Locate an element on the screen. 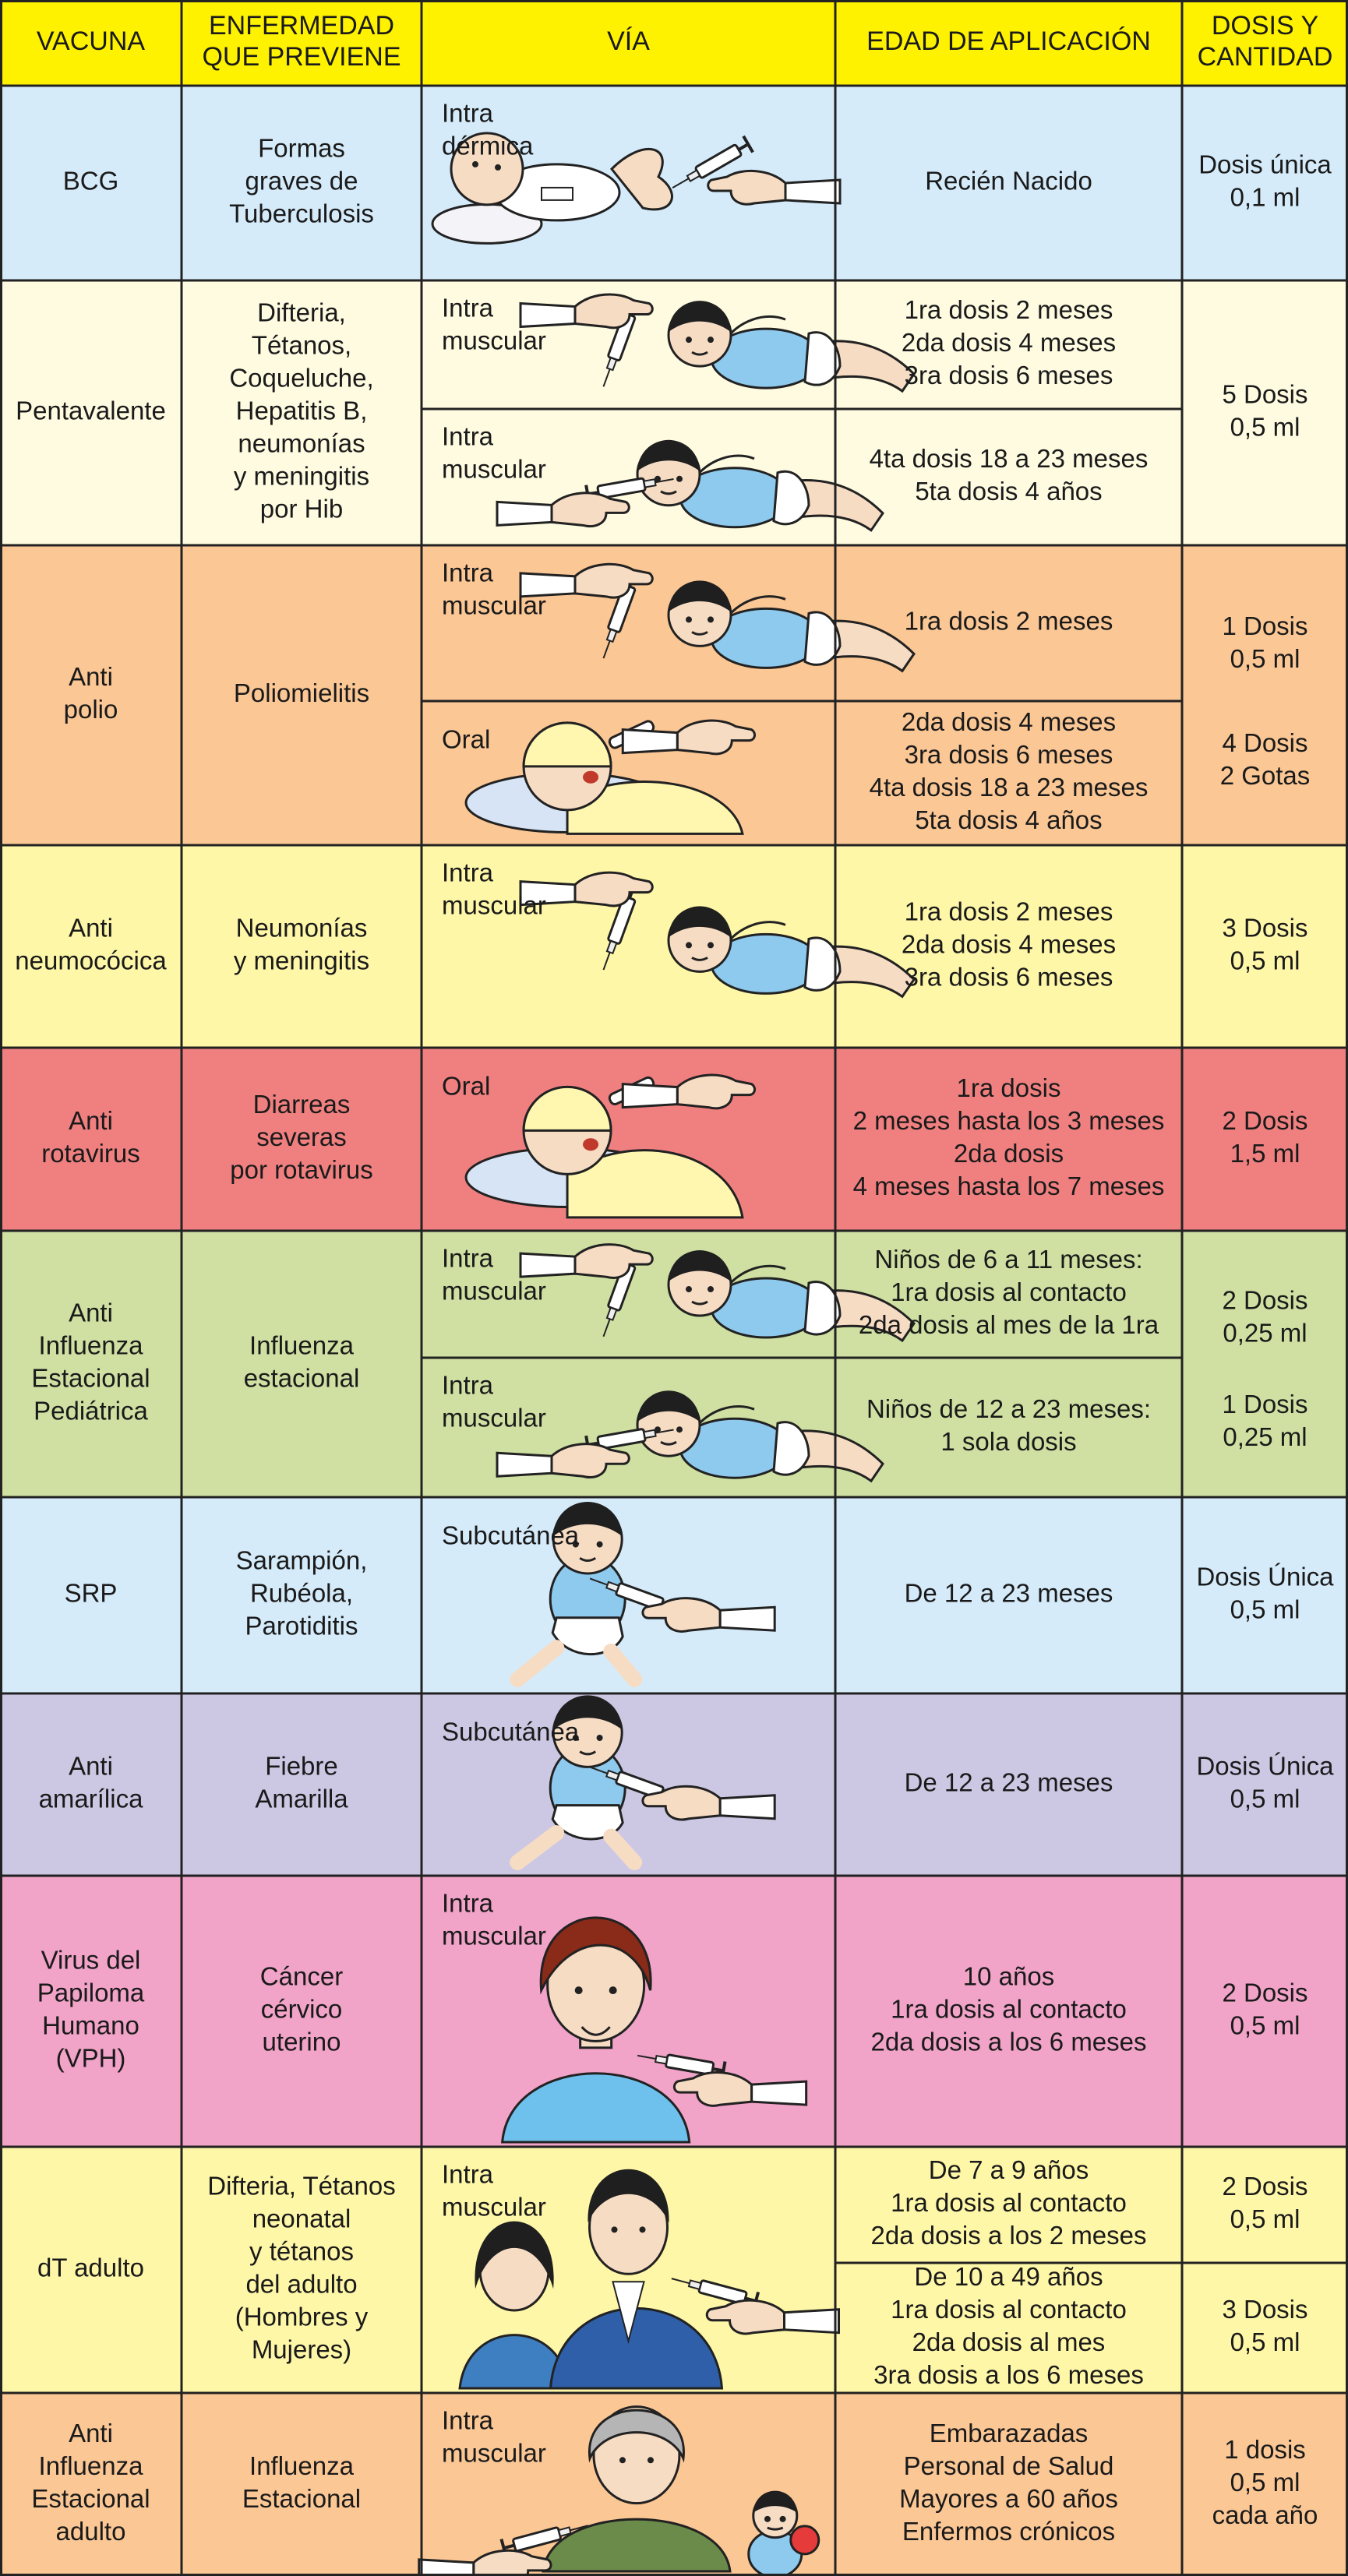 The image size is (1348, 2576). edad-antiinfluenza-pediatrica: Niños de 12 a 23 meses: 1 sola dosis is located at coordinates (1009, 1425).